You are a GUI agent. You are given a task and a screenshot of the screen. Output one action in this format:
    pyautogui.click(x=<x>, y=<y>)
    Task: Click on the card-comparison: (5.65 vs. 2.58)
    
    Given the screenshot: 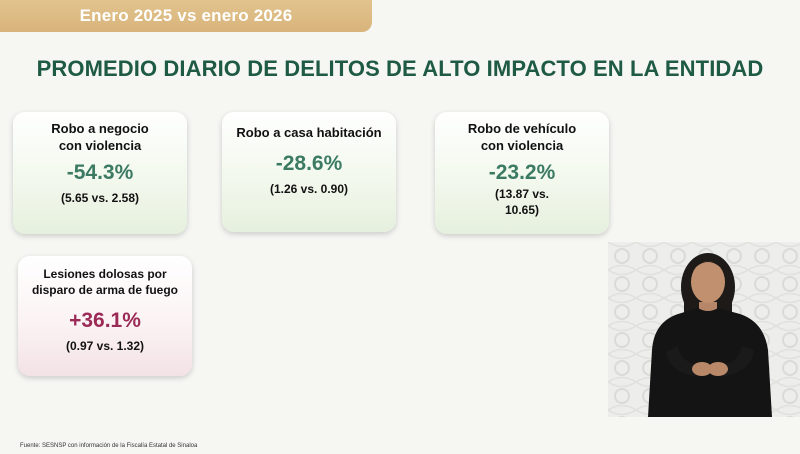 What is the action you would take?
    pyautogui.click(x=100, y=198)
    